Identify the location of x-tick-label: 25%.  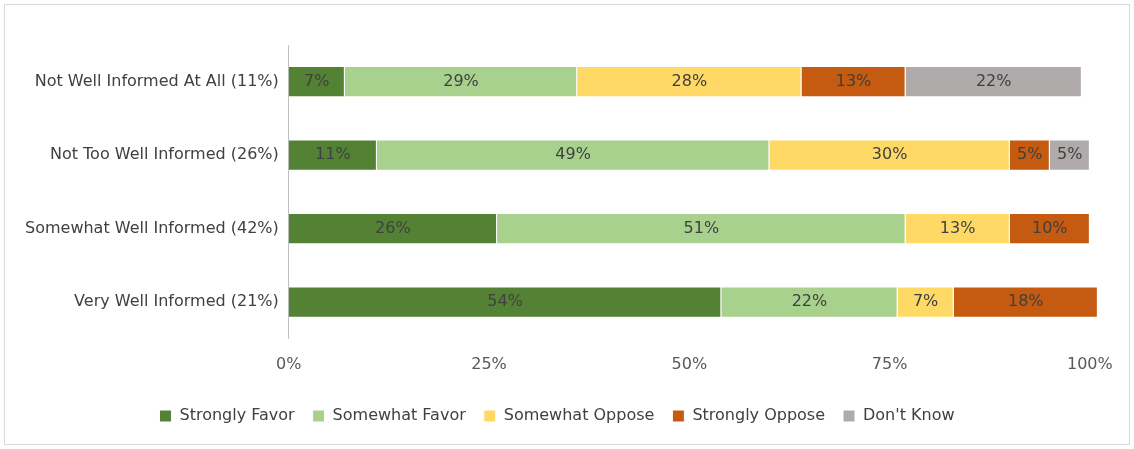
(489, 363).